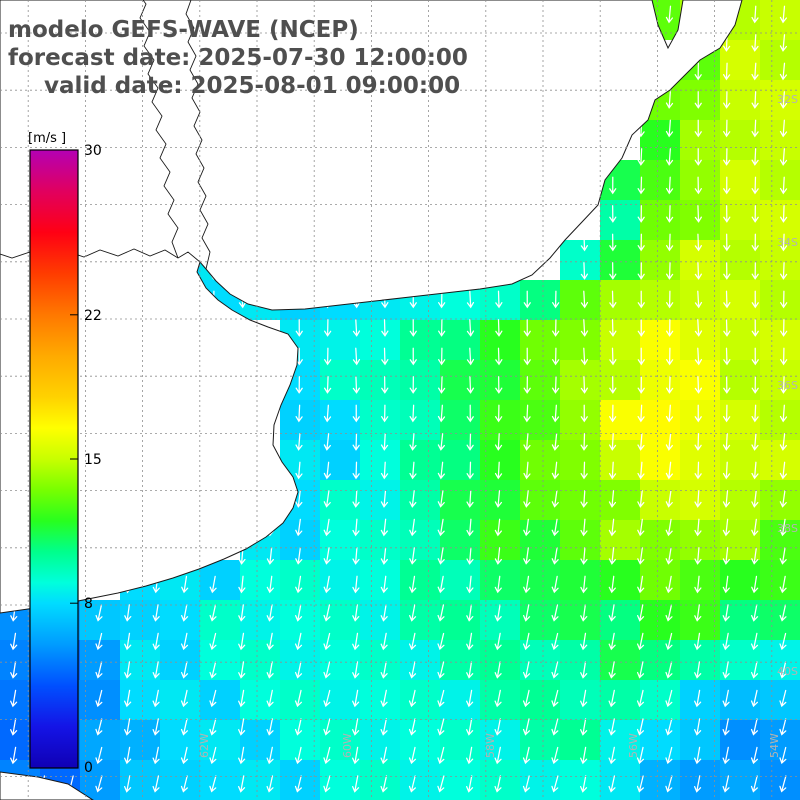 This screenshot has height=800, width=800. What do you see at coordinates (774, 745) in the screenshot?
I see `lon-label: 54W` at bounding box center [774, 745].